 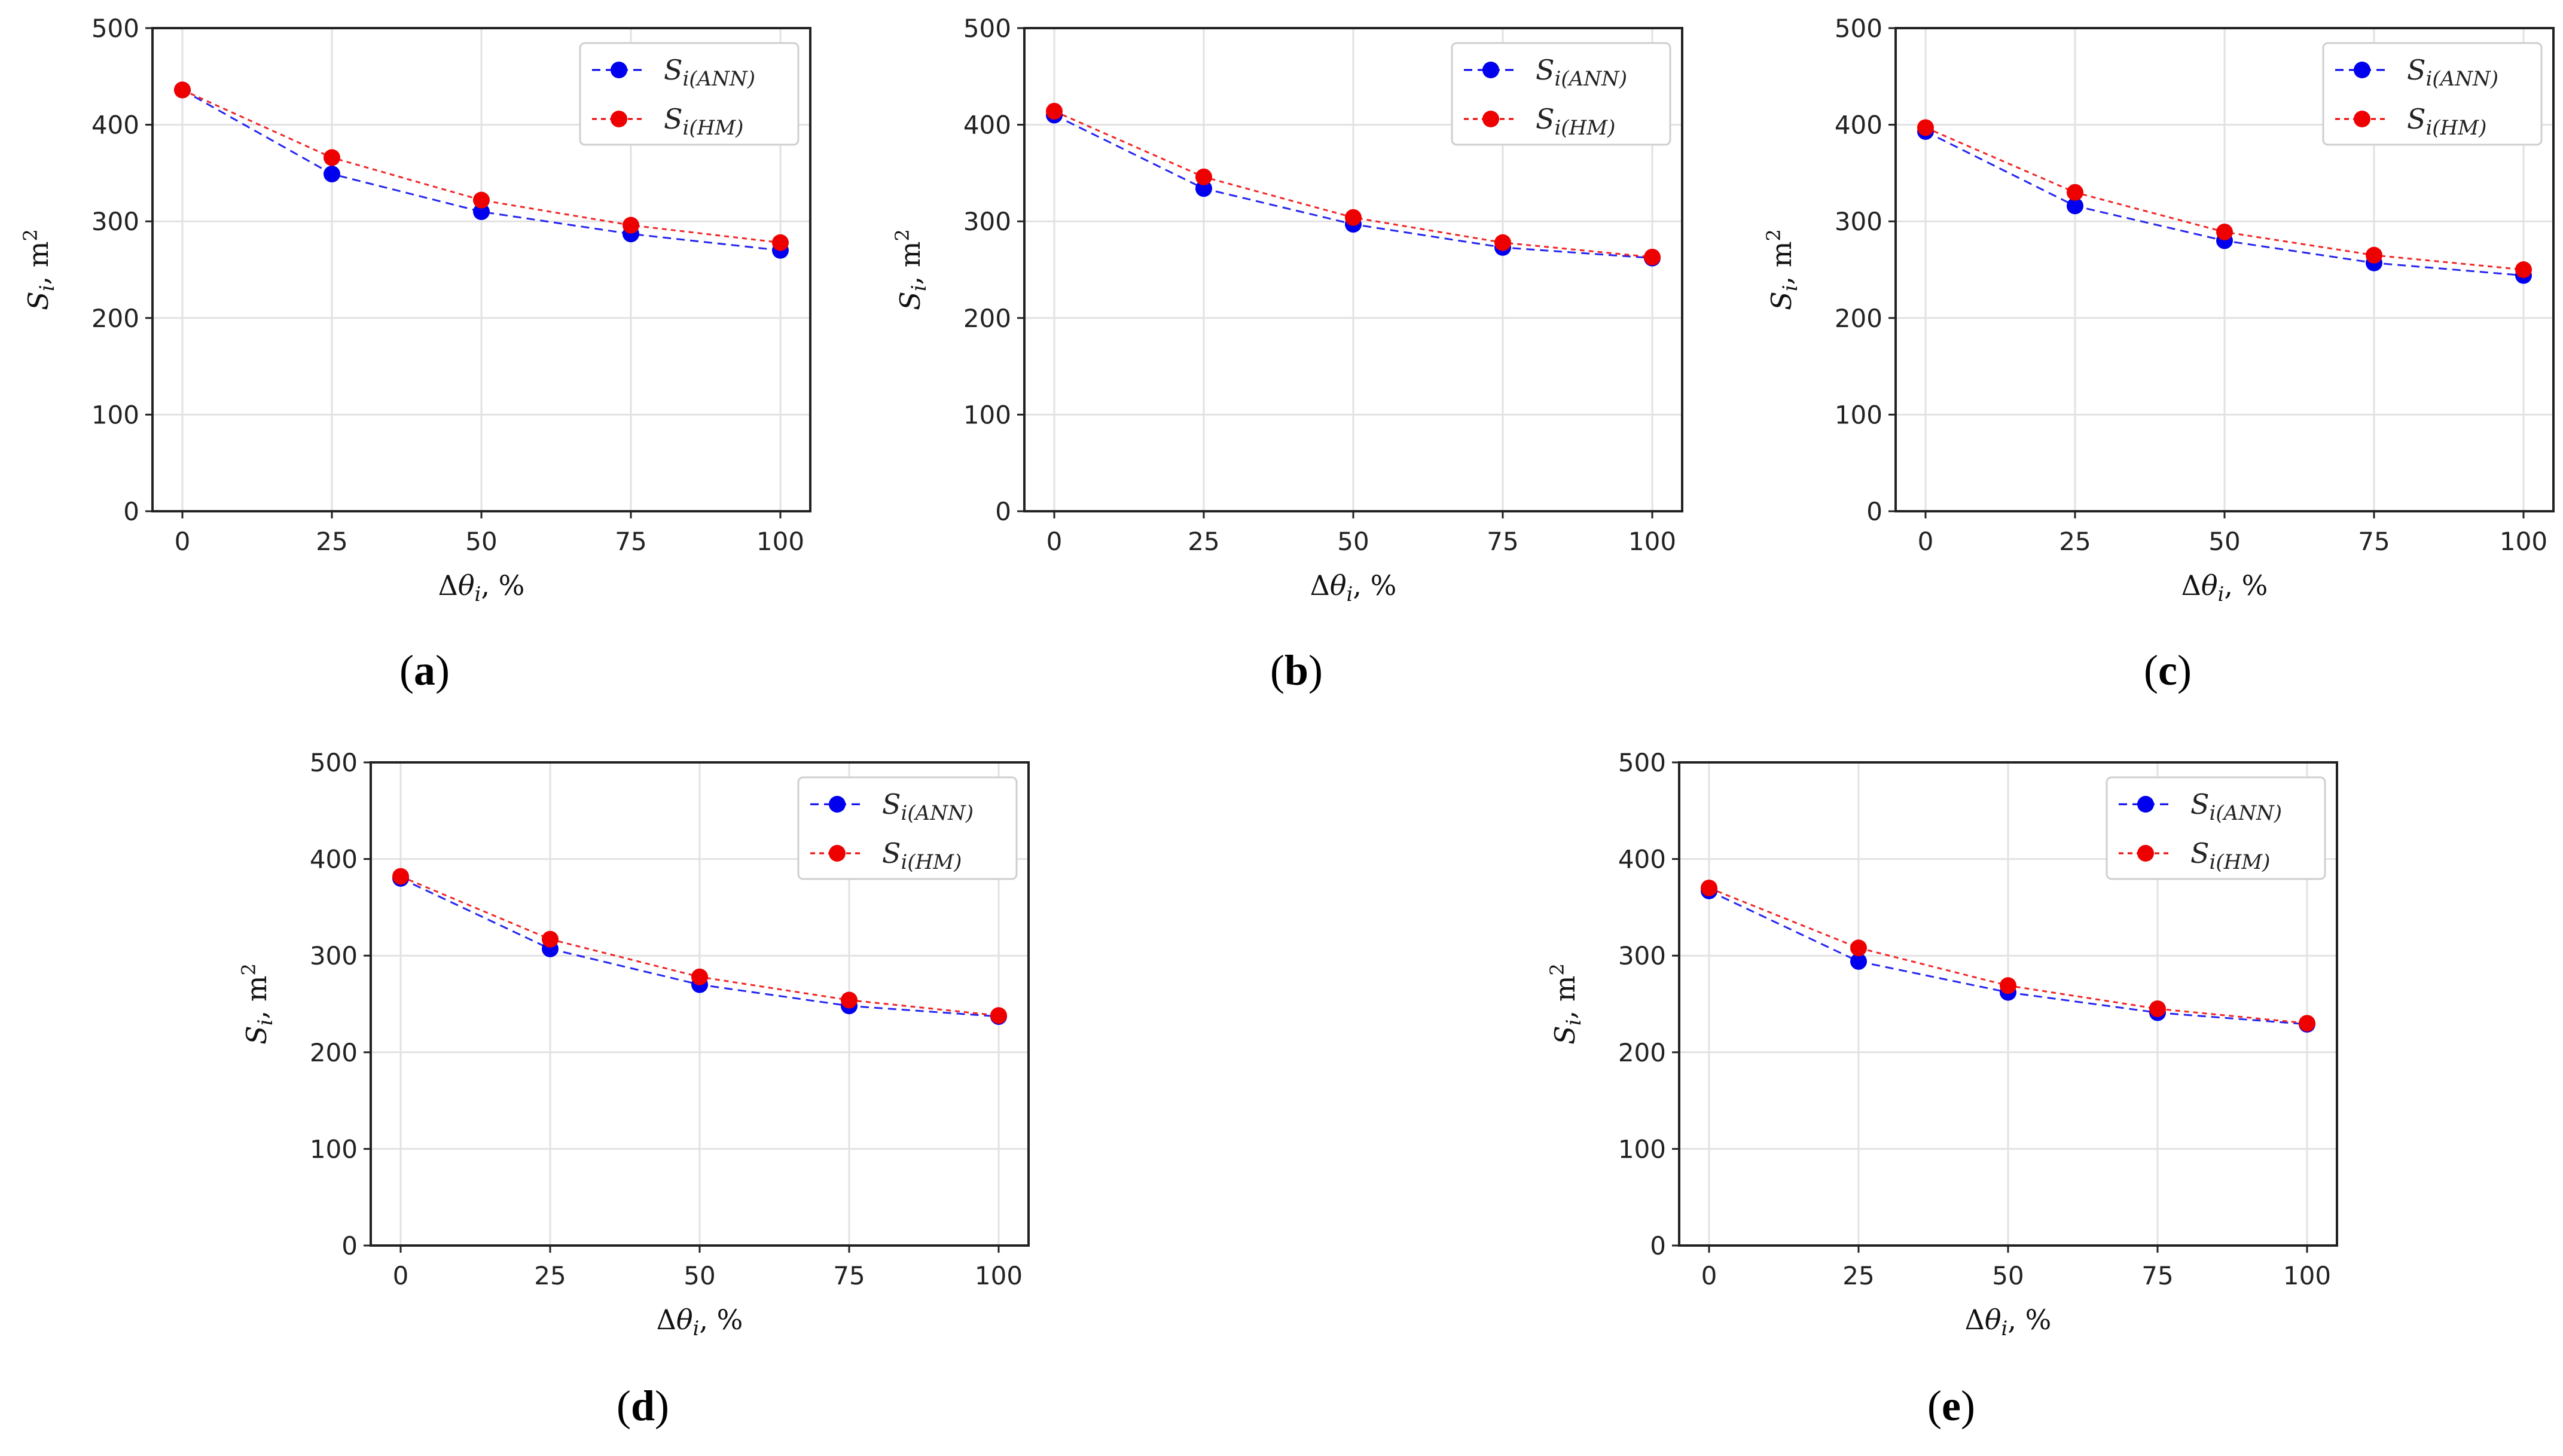 I want to click on series-line-i(ANN), so click(x=481, y=171).